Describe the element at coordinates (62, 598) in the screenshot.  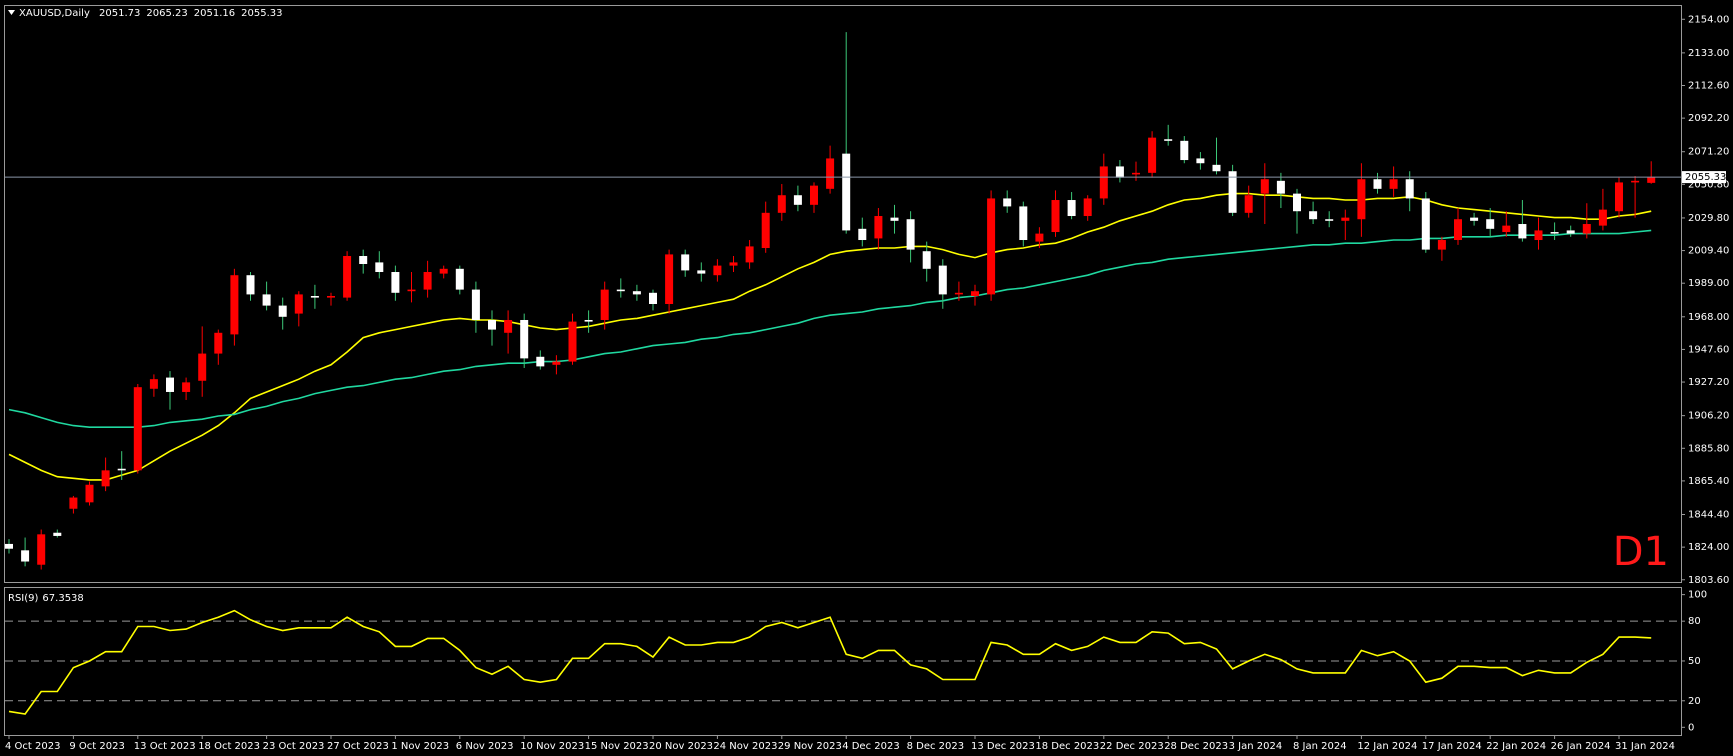
I see `rsi-value: 67.3538` at that location.